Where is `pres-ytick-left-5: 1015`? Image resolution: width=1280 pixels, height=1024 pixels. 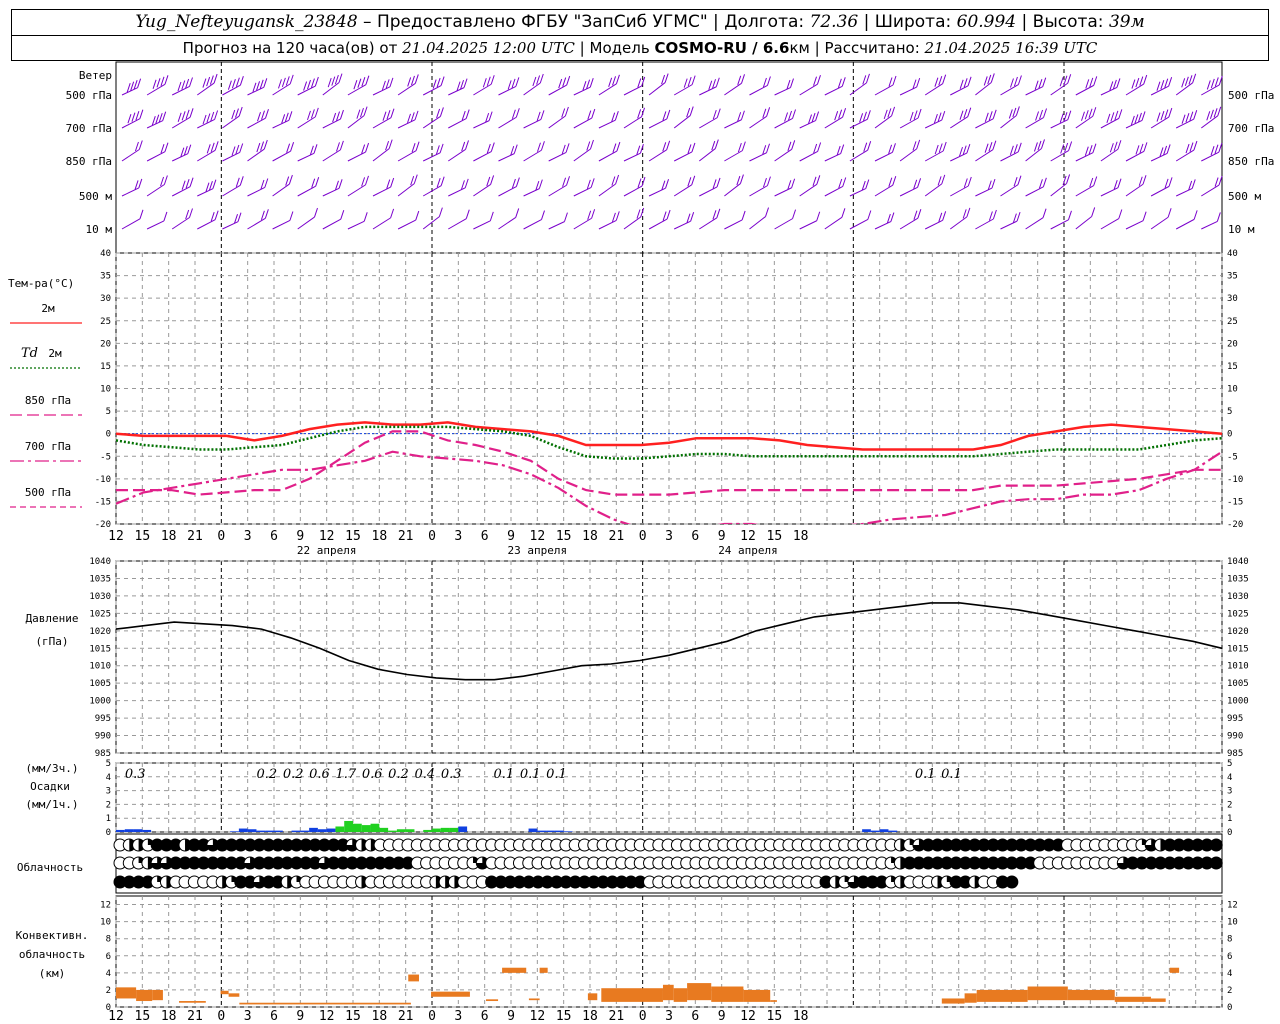
pres-ytick-left-5: 1015 is located at coordinates (100, 649).